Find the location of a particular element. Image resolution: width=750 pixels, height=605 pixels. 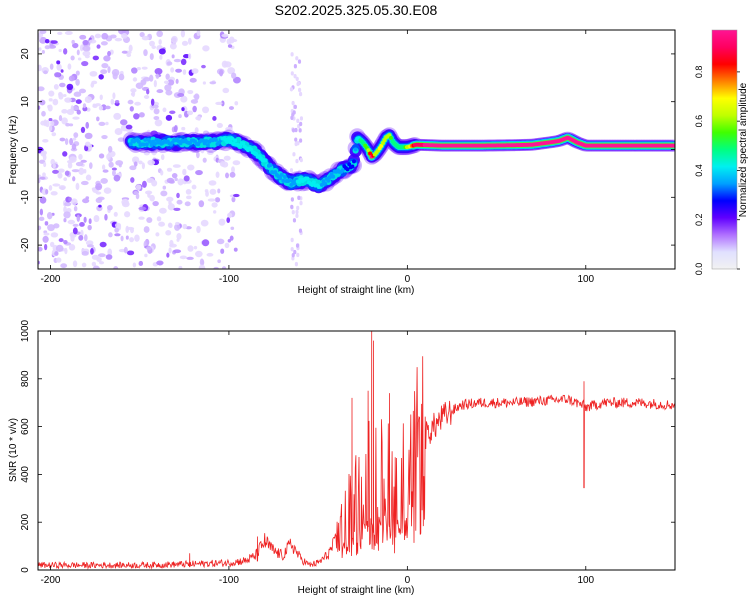

snr-ytick-label: 0 is located at coordinates (25, 570).